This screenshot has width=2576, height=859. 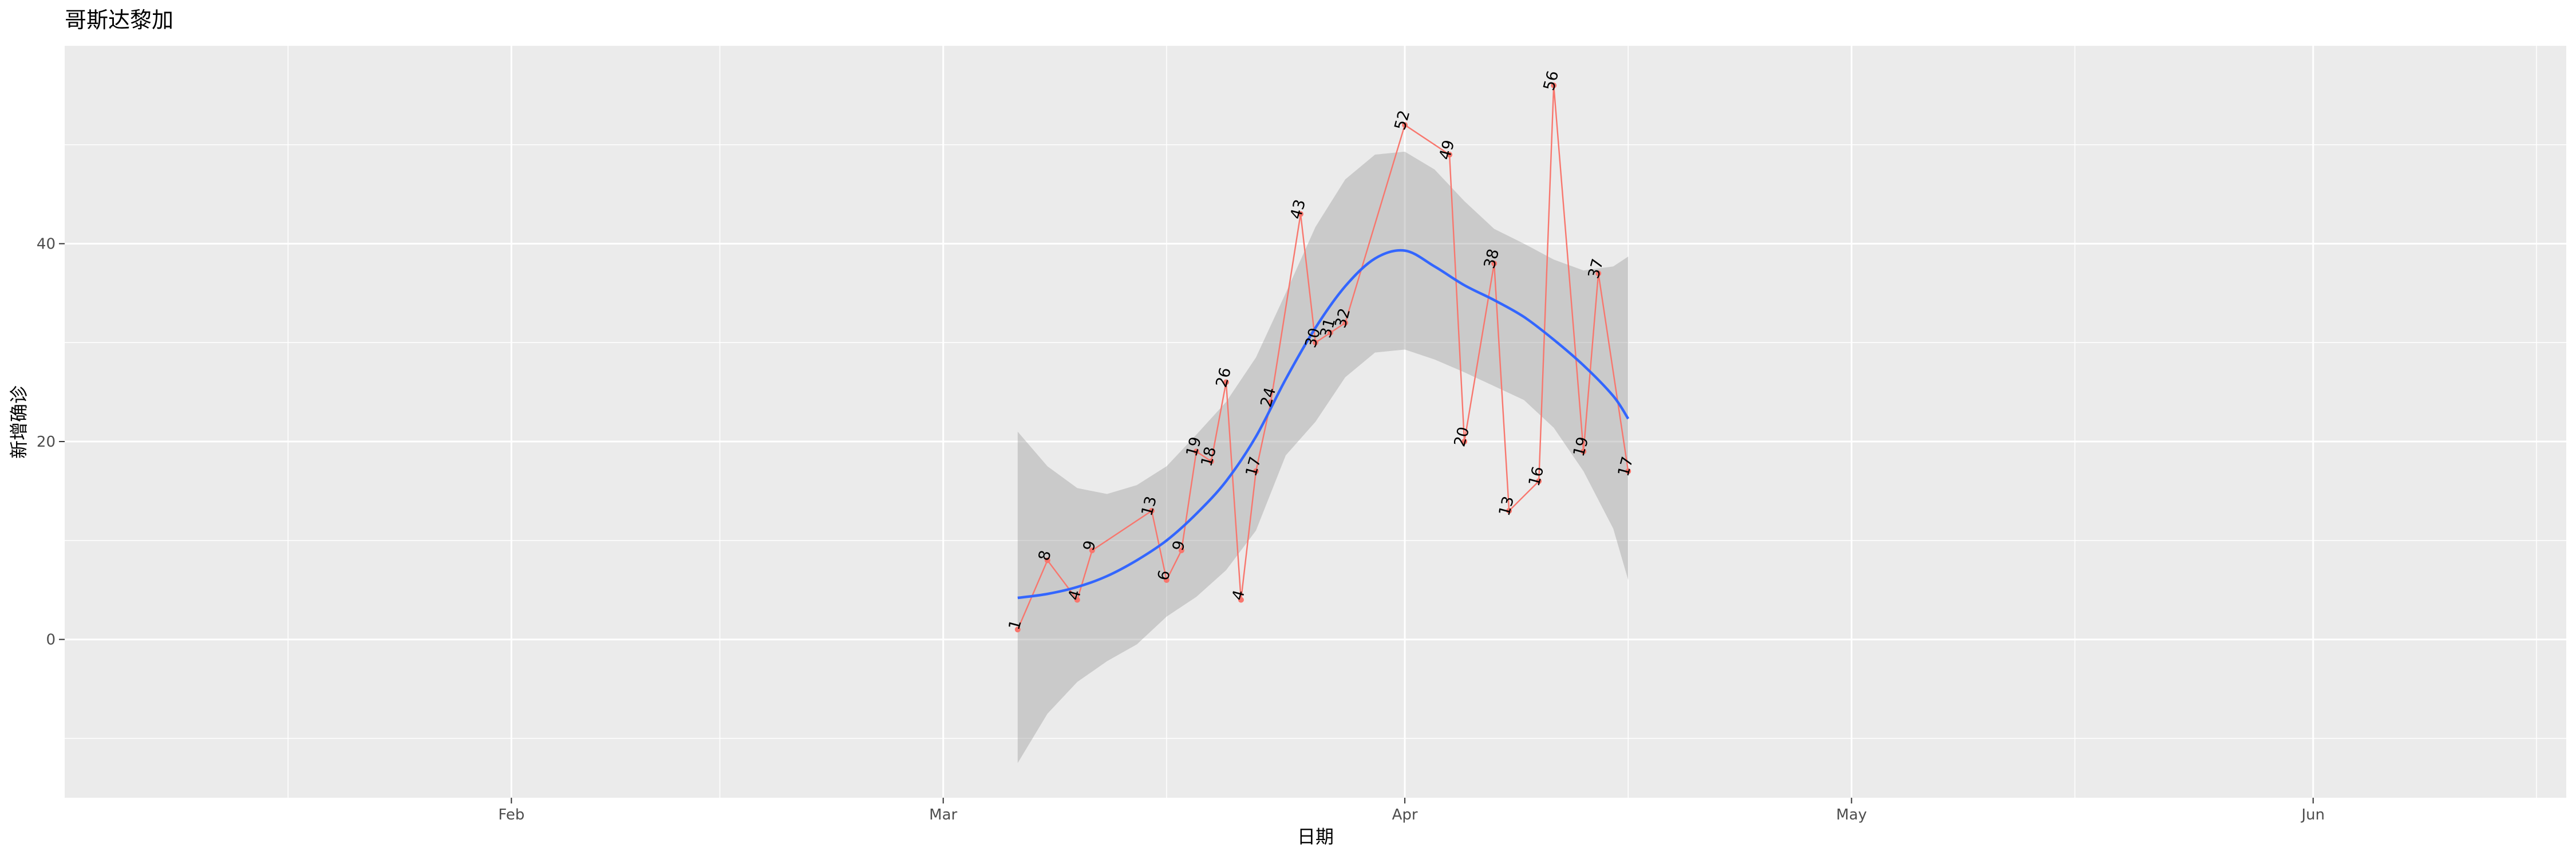 I want to click on y-tick-label: 20, so click(x=46, y=442).